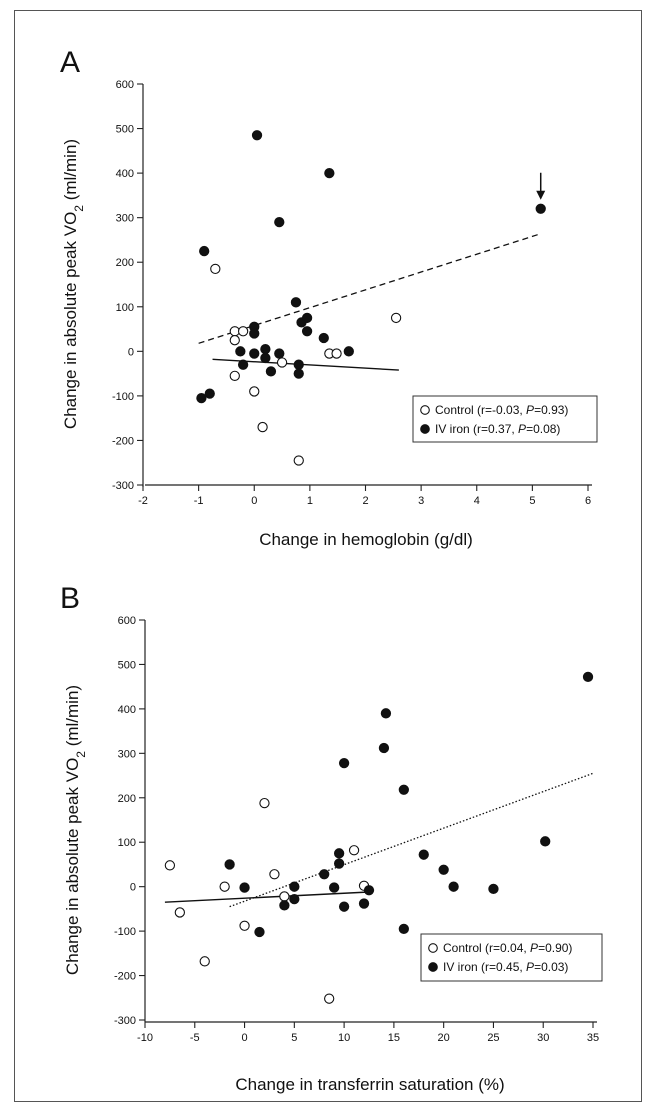 Image resolution: width=658 pixels, height=1109 pixels. I want to click on panel-b-trendline-control, so click(267, 897).